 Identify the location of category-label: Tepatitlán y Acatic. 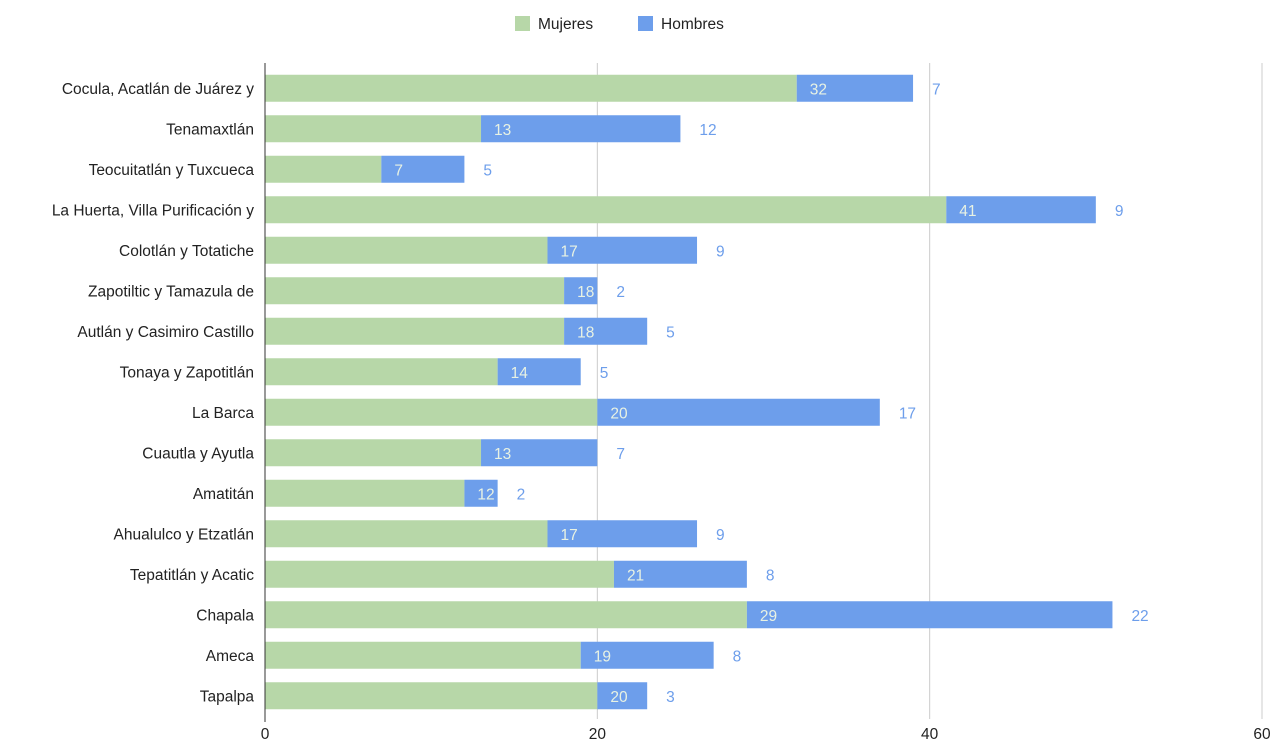
(192, 575).